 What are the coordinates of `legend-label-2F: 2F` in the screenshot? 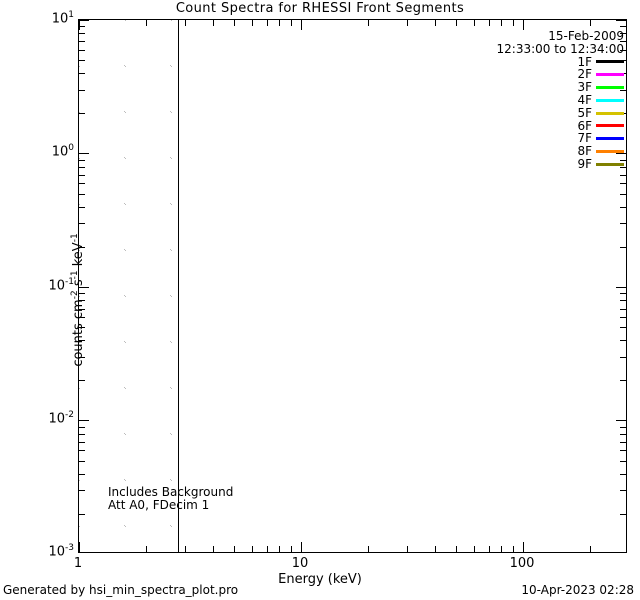 It's located at (584, 74).